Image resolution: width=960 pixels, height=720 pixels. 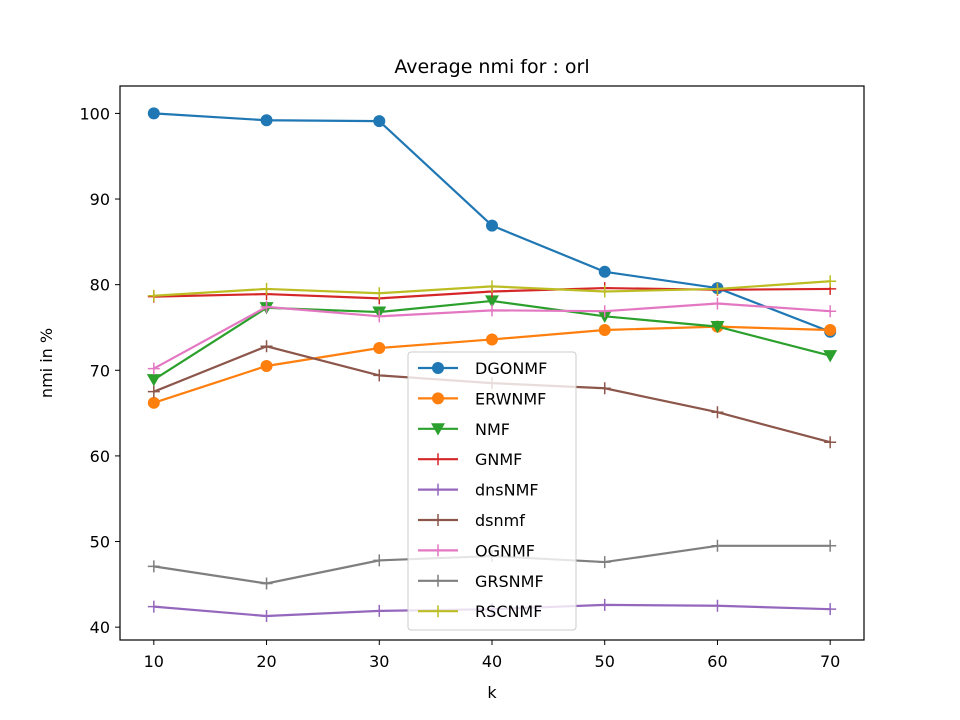 What do you see at coordinates (717, 661) in the screenshot?
I see `x-tick-label: 60` at bounding box center [717, 661].